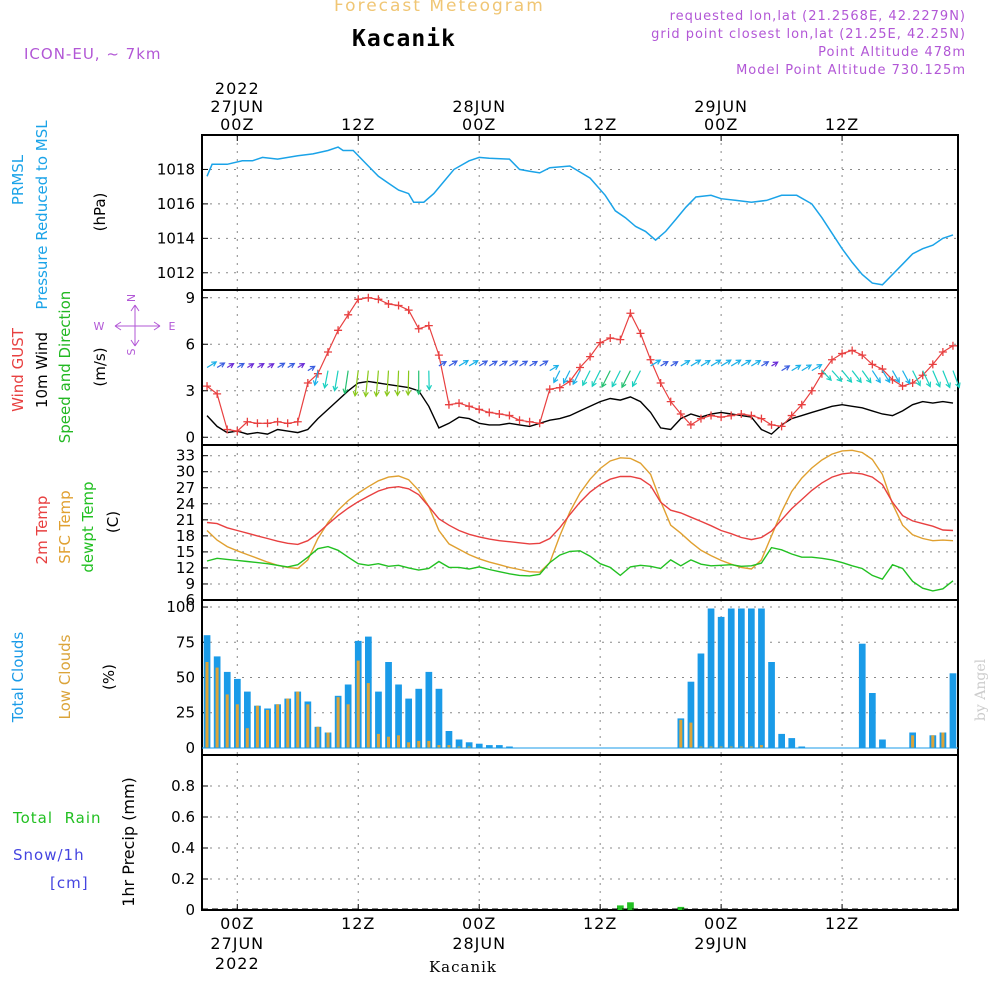 Image resolution: width=1000 pixels, height=1000 pixels. Describe the element at coordinates (180, 607) in the screenshot. I see `y-tick-label: 100` at that location.